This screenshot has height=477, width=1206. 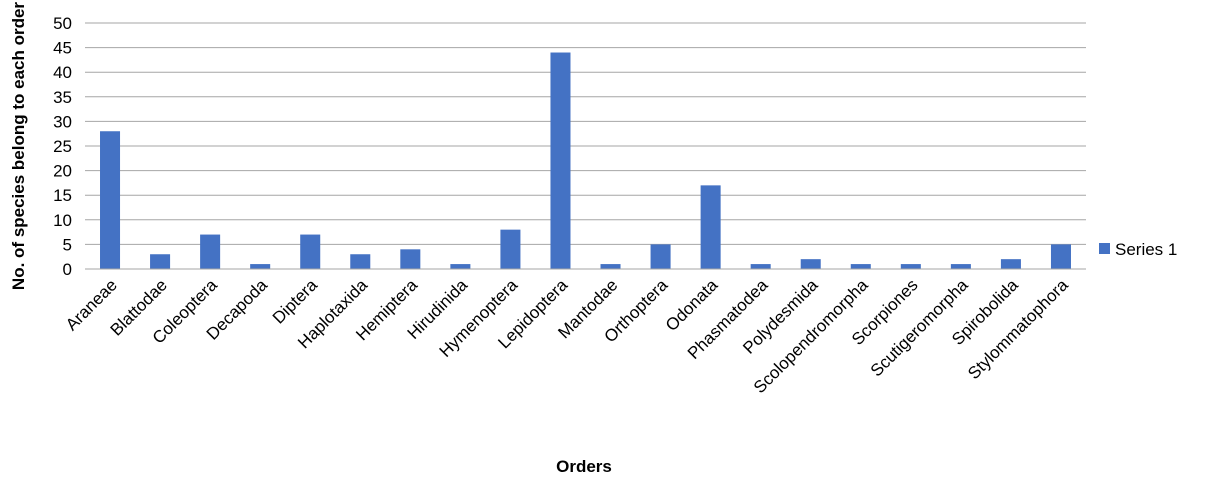 I want to click on y-axis-title: No. of species belong to each order, so click(x=18, y=146).